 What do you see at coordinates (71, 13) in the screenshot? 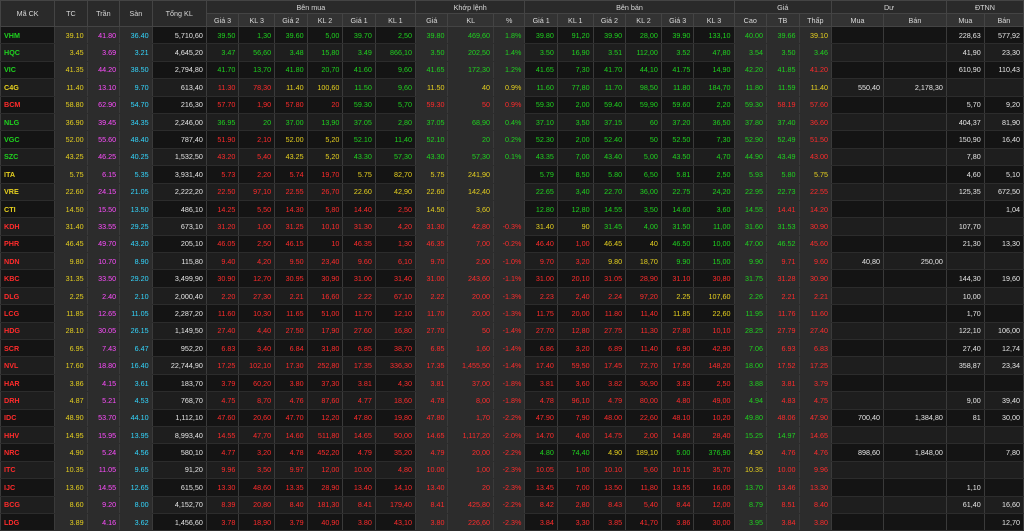
I see `col-ref-header: TC` at bounding box center [71, 13].